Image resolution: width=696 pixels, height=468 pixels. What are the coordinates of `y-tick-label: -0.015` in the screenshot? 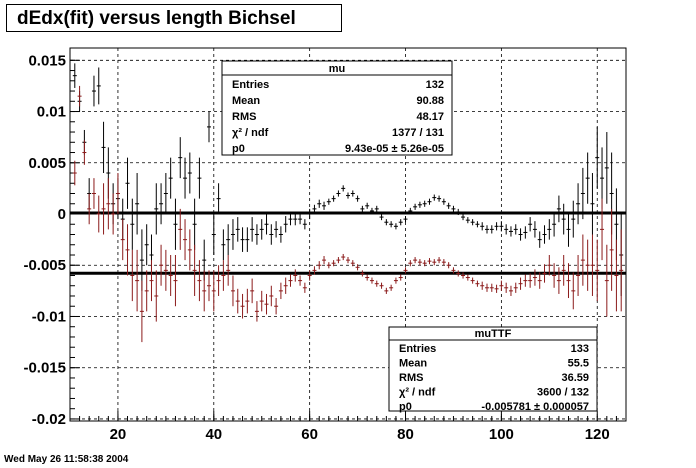 It's located at (44, 368).